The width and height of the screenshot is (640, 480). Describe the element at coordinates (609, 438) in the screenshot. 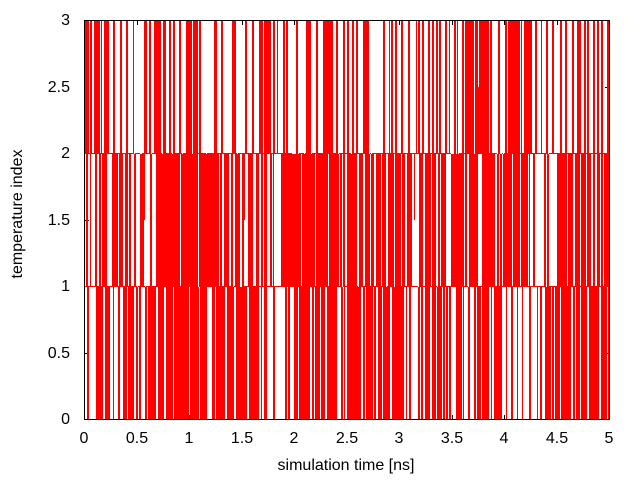

I see `svg-text: 5` at that location.